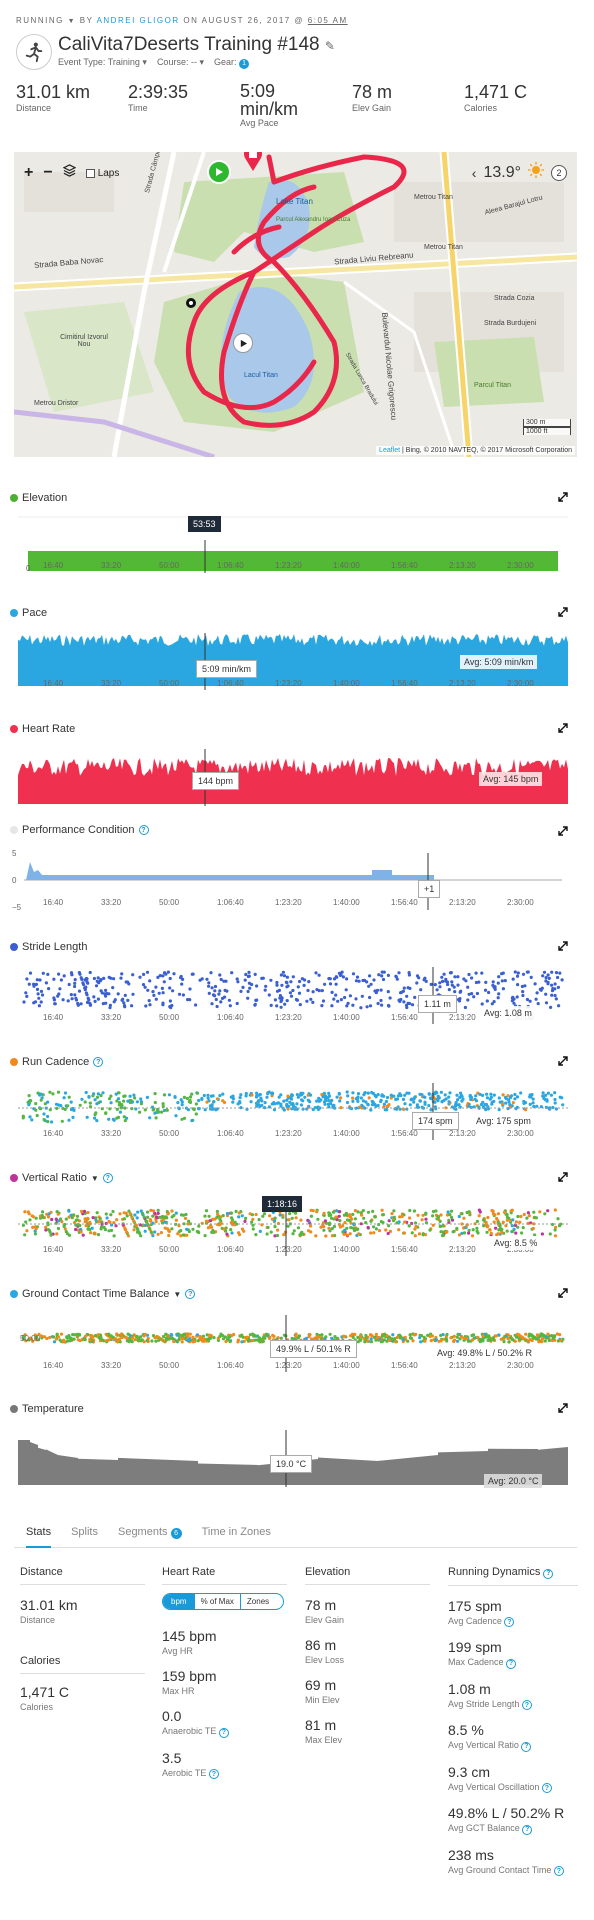  I want to click on play-button, so click(243, 343).